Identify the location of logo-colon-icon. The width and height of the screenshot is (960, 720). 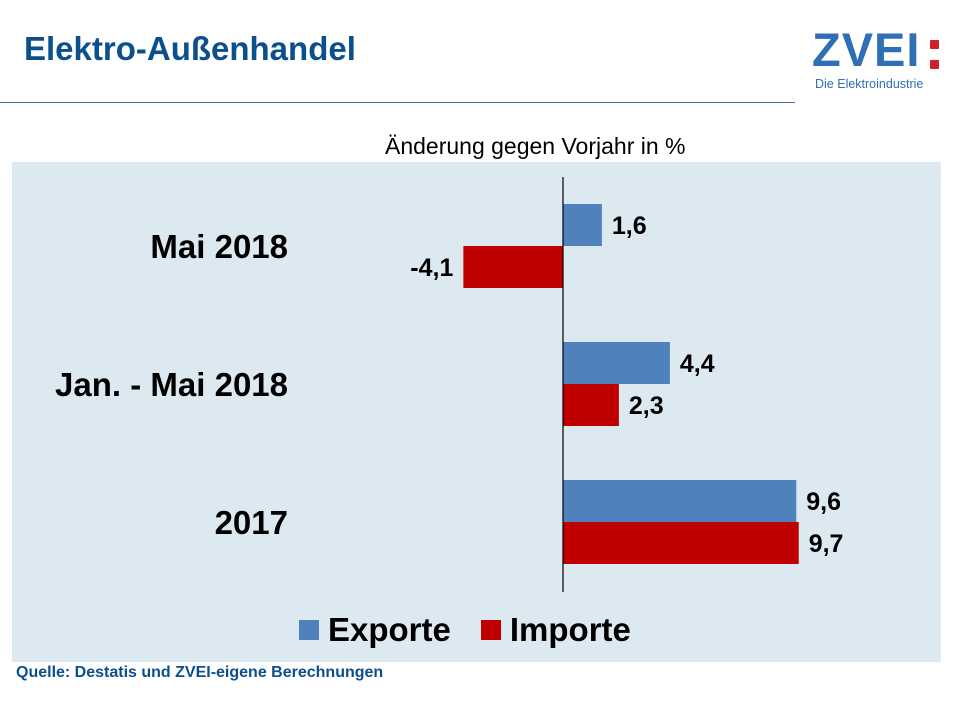
(935, 55).